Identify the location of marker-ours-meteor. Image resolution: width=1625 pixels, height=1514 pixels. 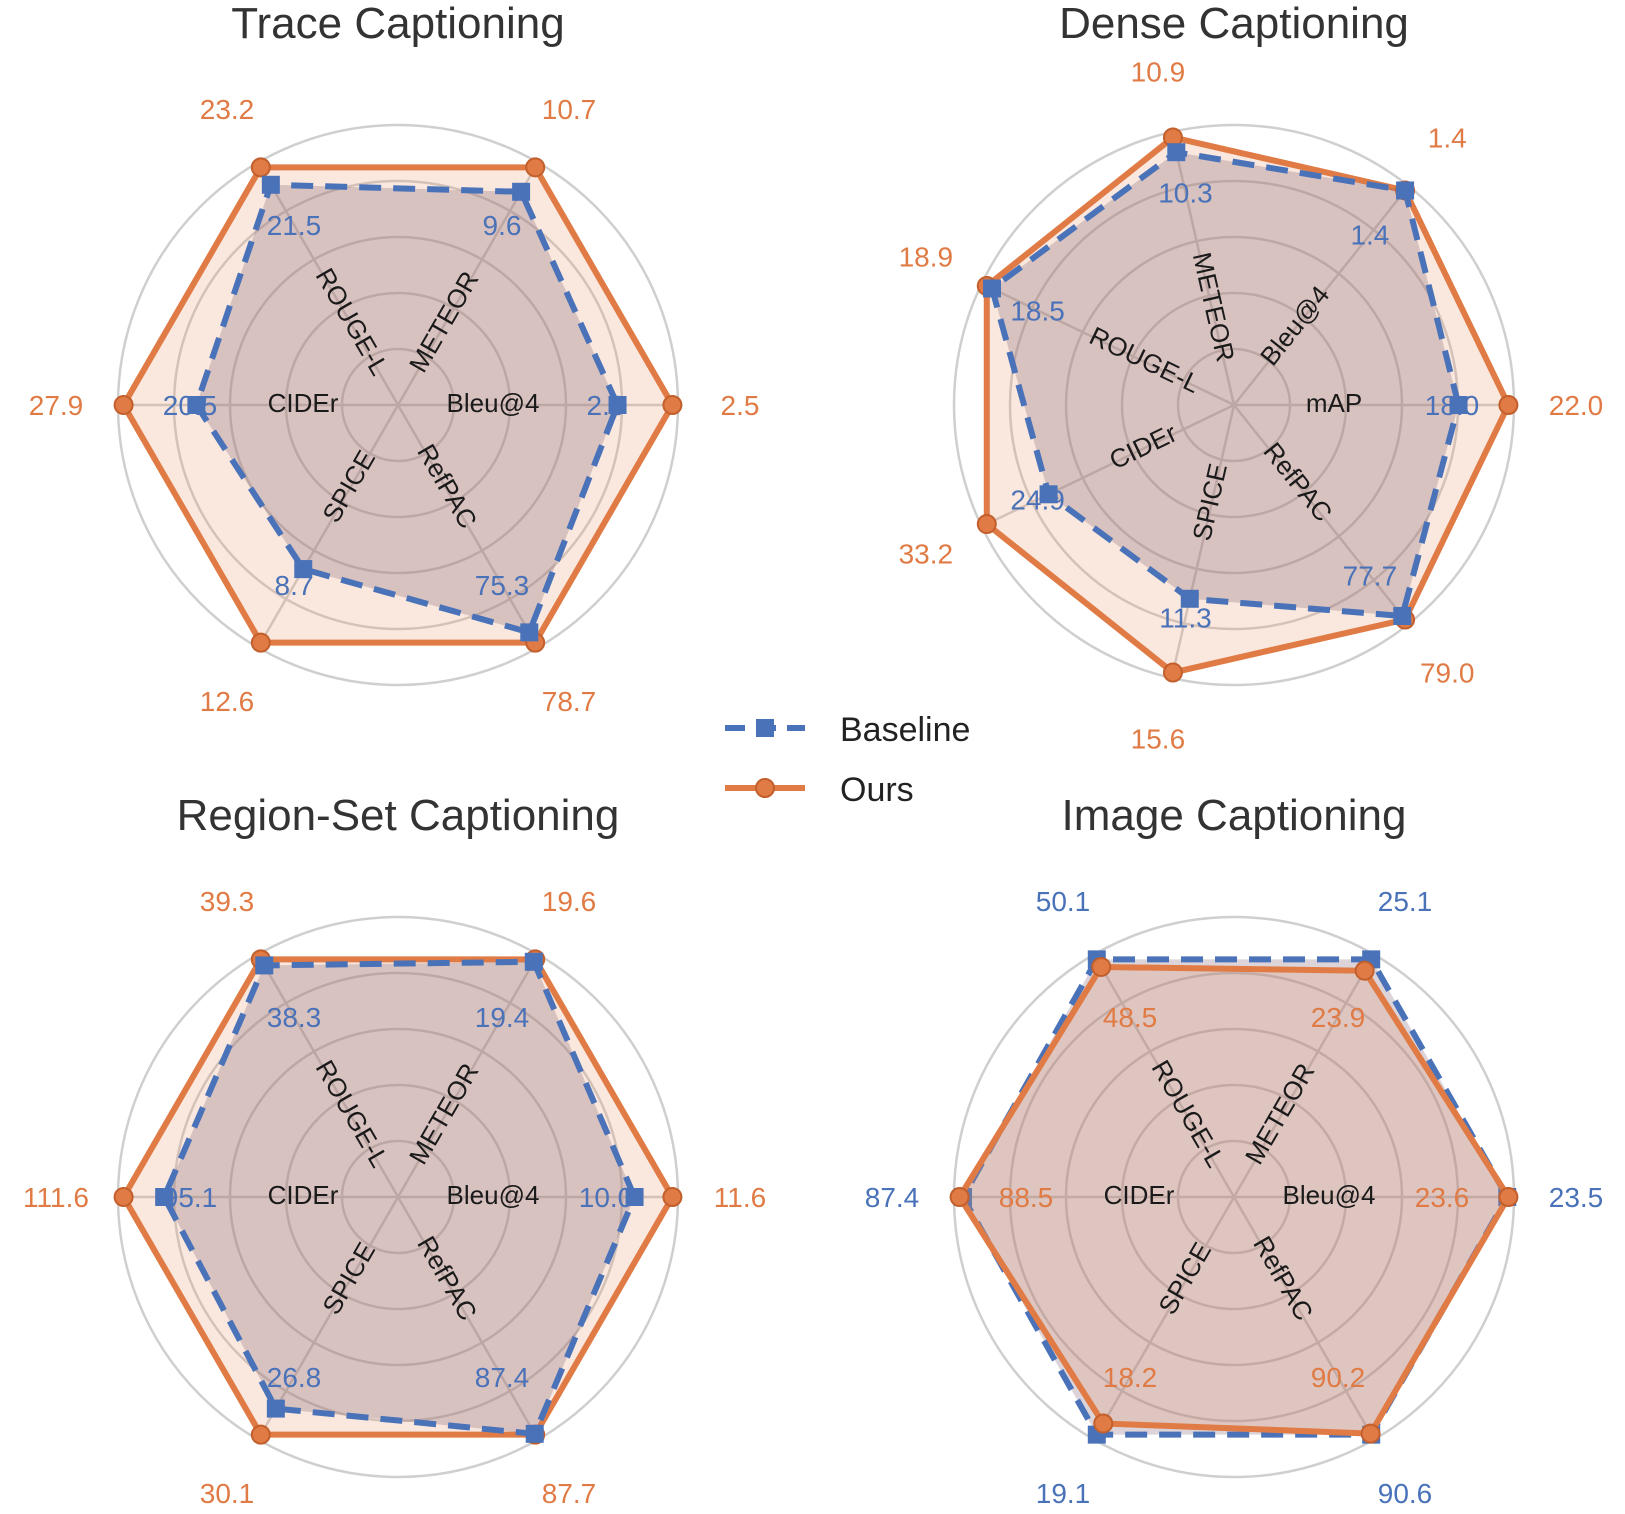
(535, 167).